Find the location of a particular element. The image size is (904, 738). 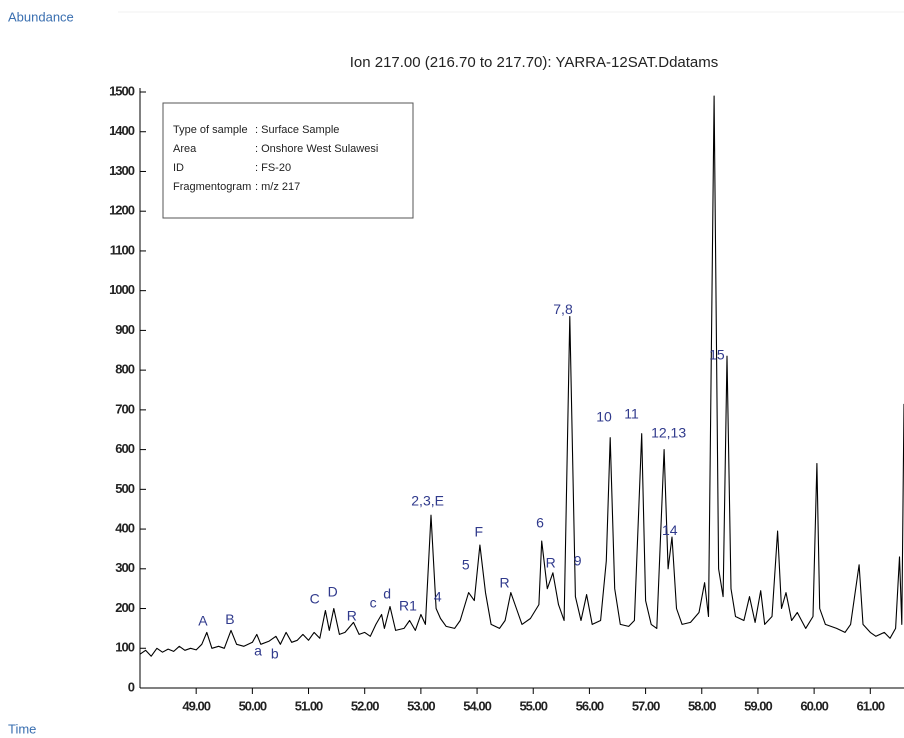

y-tick-label: 100 is located at coordinates (124, 647).